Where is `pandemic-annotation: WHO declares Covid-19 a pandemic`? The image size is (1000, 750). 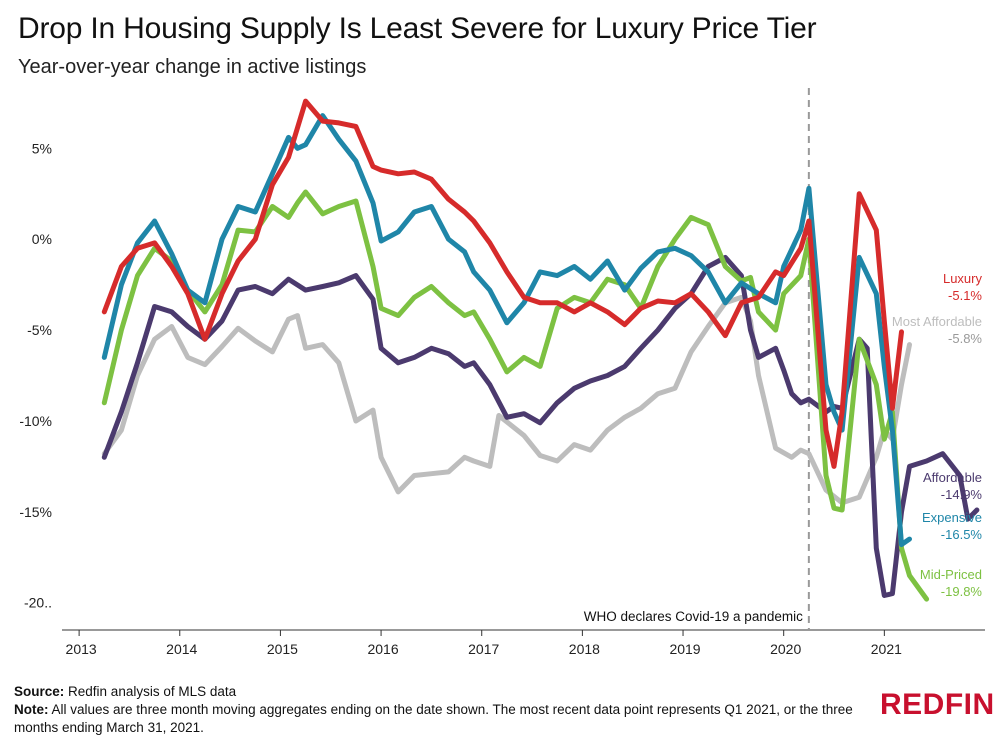
pandemic-annotation: WHO declares Covid-19 a pandemic is located at coordinates (693, 616).